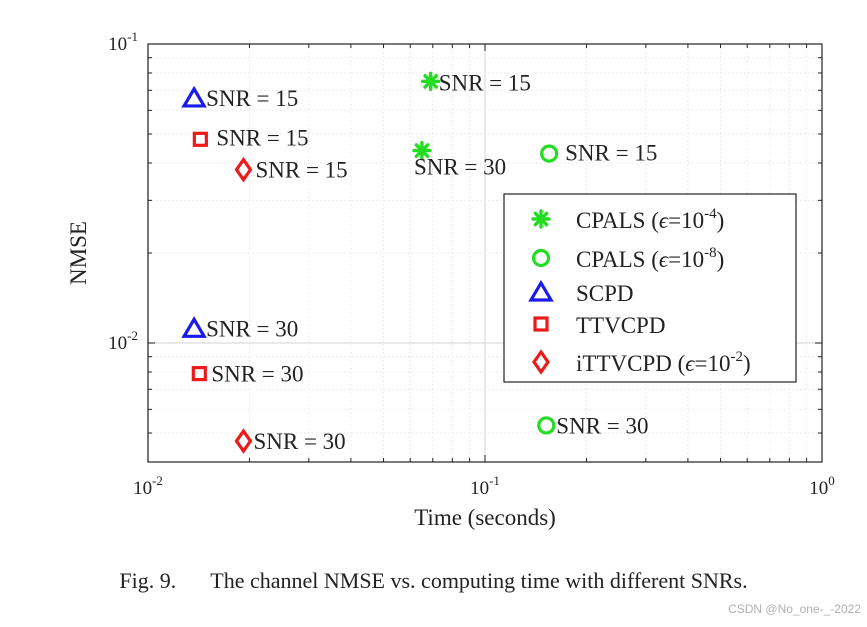  What do you see at coordinates (199, 256) in the screenshot?
I see `series-square` at bounding box center [199, 256].